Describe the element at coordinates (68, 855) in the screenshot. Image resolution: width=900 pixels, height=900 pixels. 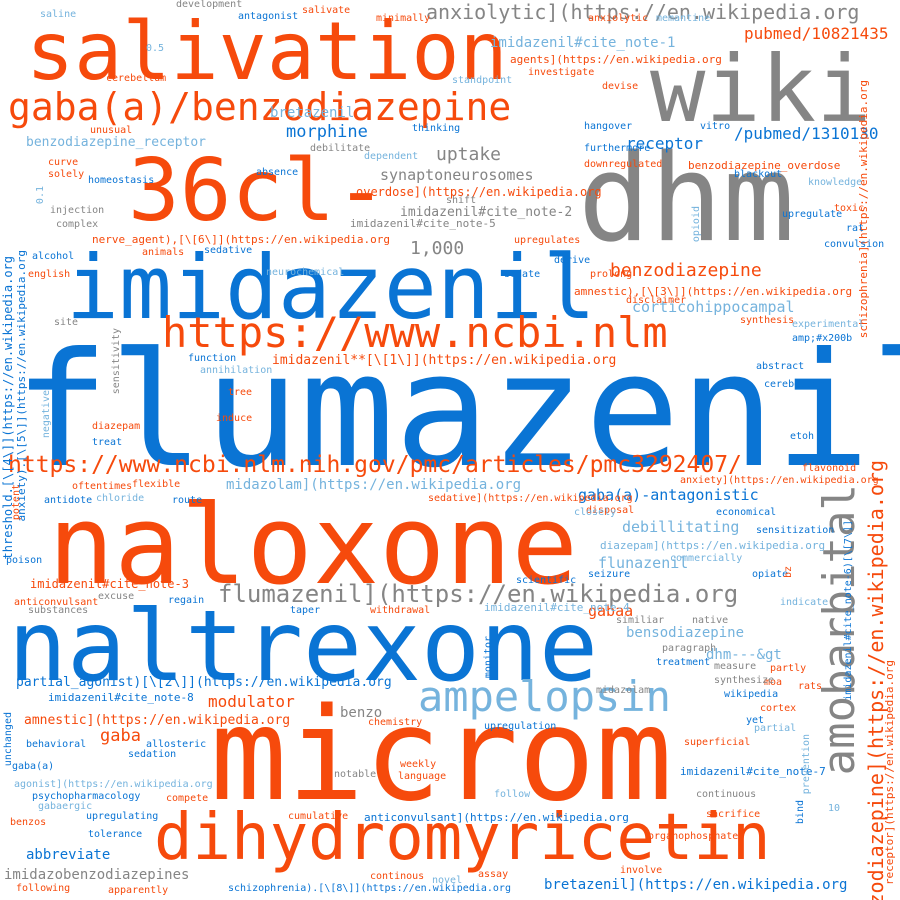
I see `word-abbreviate: abbreviate` at that location.